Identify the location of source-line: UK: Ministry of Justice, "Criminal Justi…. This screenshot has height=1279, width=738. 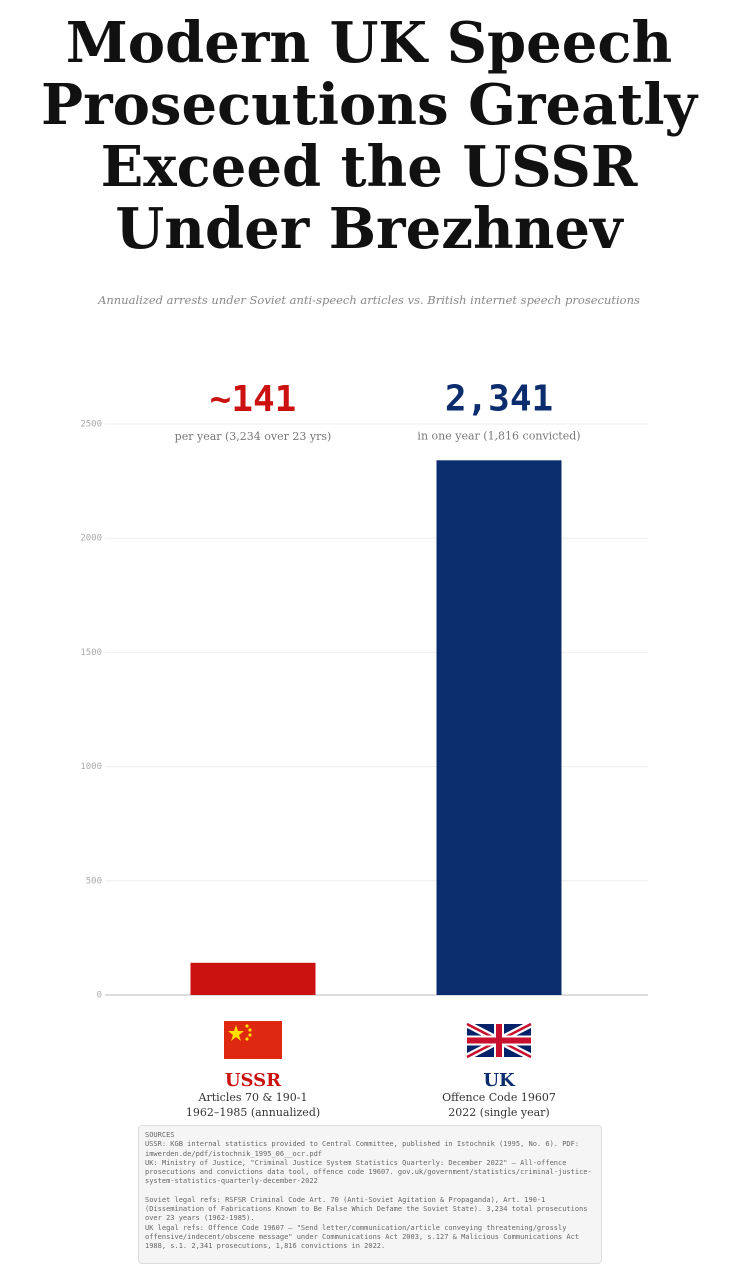
(368, 1172).